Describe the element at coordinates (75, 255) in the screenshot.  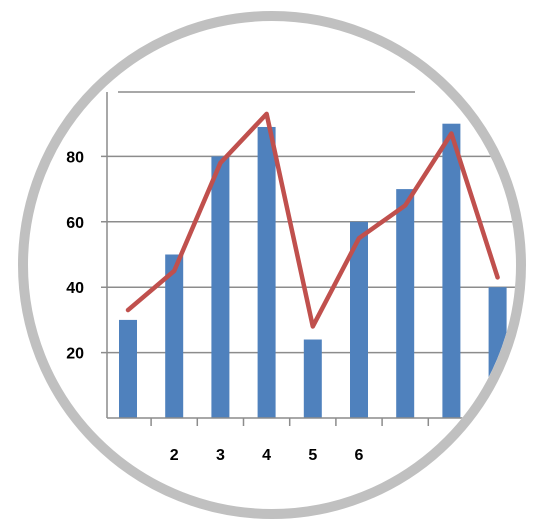
I see `y-axis-tick-labels: 20 40 60 80` at that location.